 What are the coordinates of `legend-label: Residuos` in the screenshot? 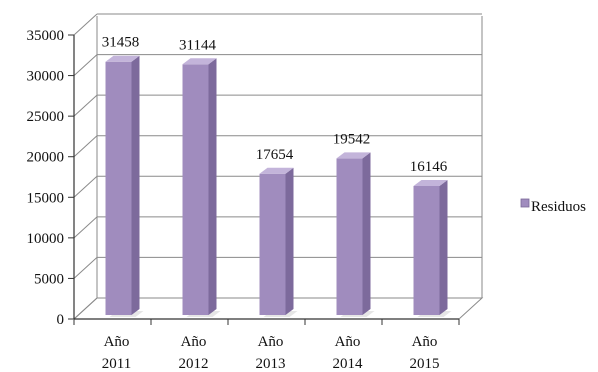 It's located at (558, 207).